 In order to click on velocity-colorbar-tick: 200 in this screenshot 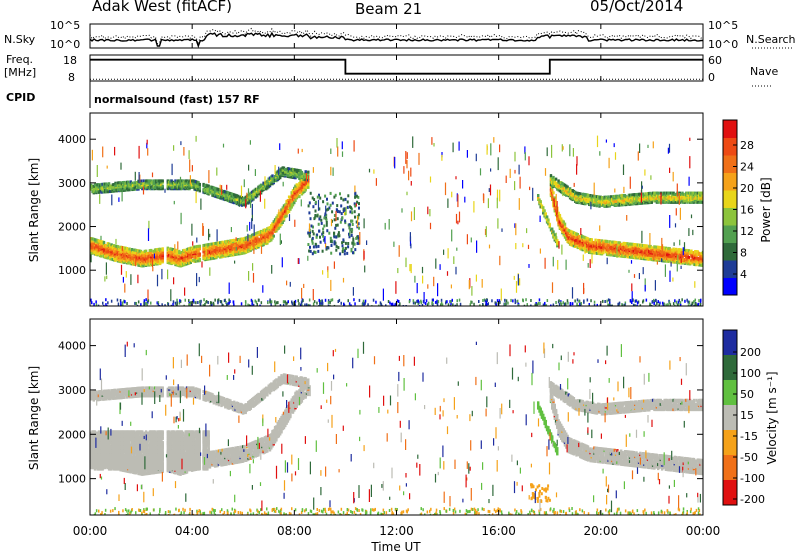, I will do `click(750, 352)`.